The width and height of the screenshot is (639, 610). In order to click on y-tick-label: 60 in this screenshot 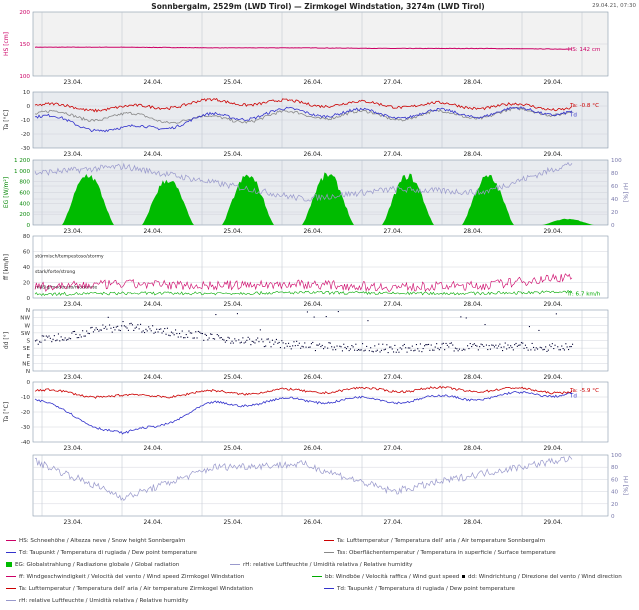, I will do `click(27, 253)`.